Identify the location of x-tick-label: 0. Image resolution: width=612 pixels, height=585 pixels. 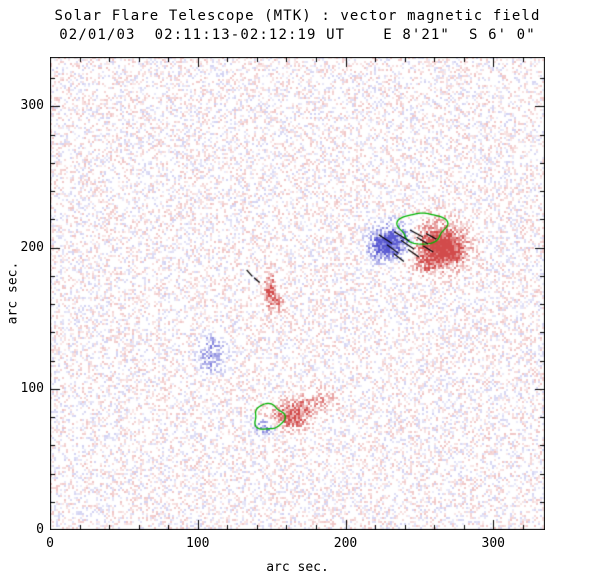
(50, 543).